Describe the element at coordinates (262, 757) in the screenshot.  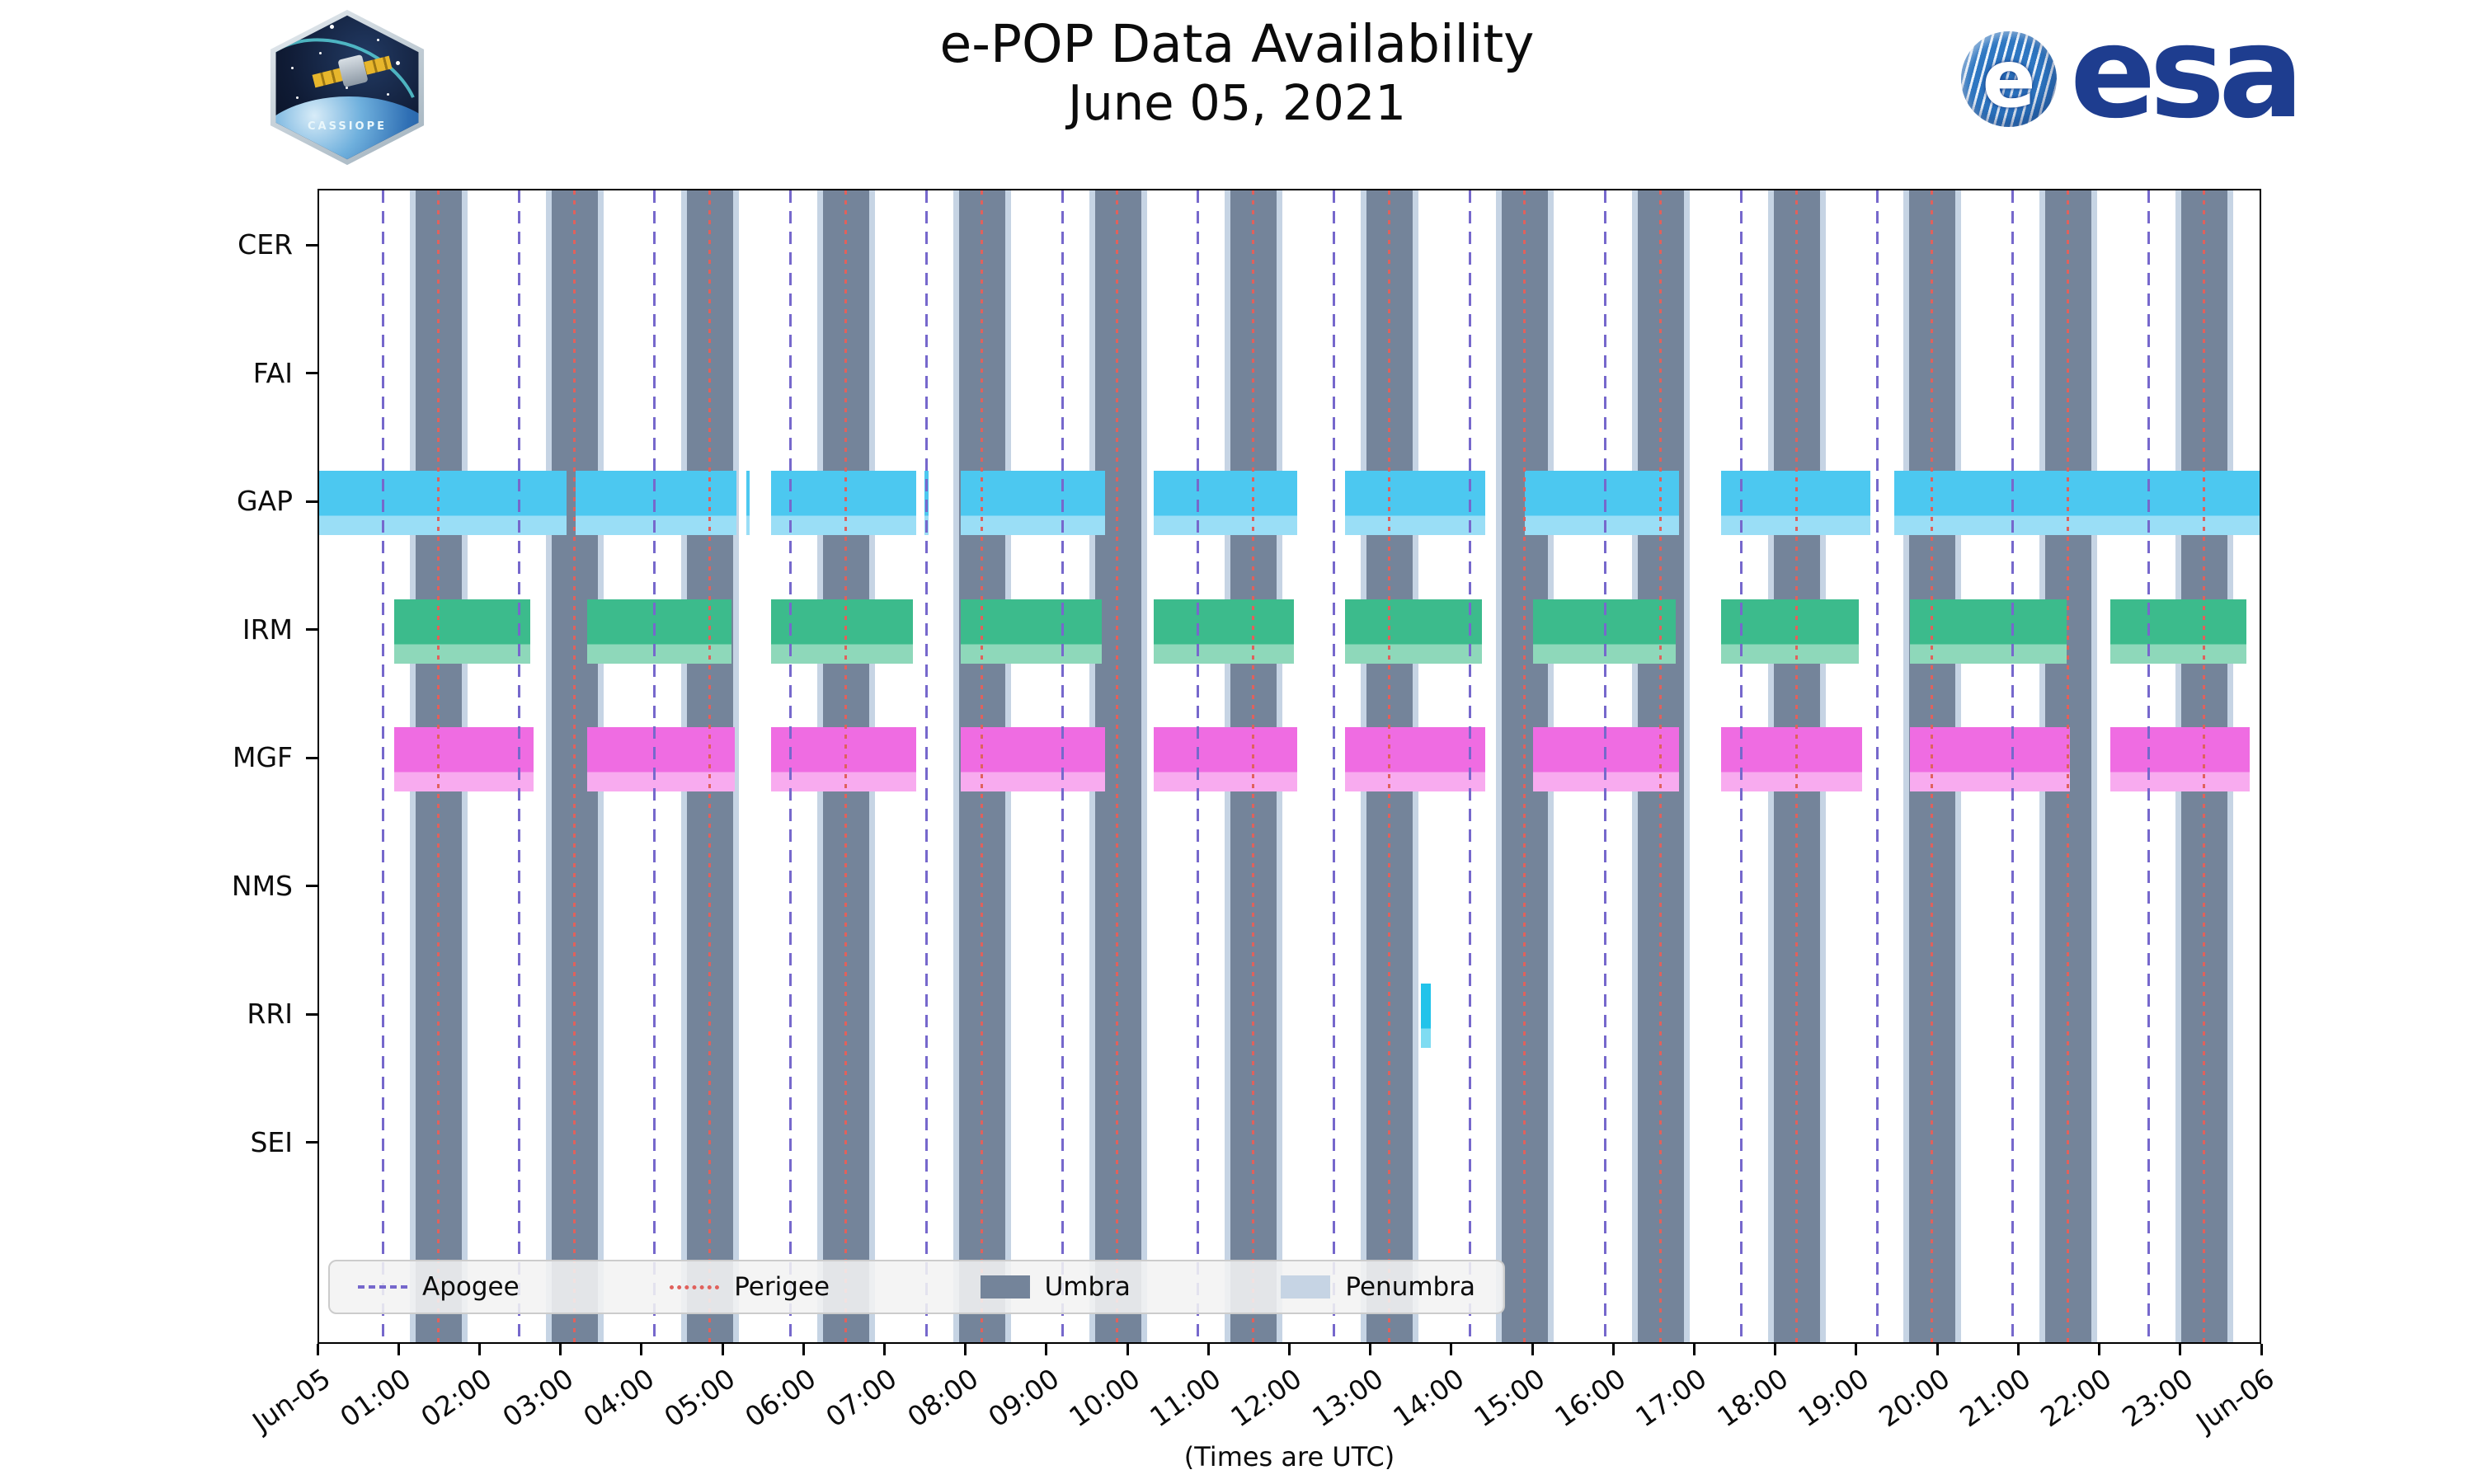
I see `y-tick-label-mgf: MGF` at that location.